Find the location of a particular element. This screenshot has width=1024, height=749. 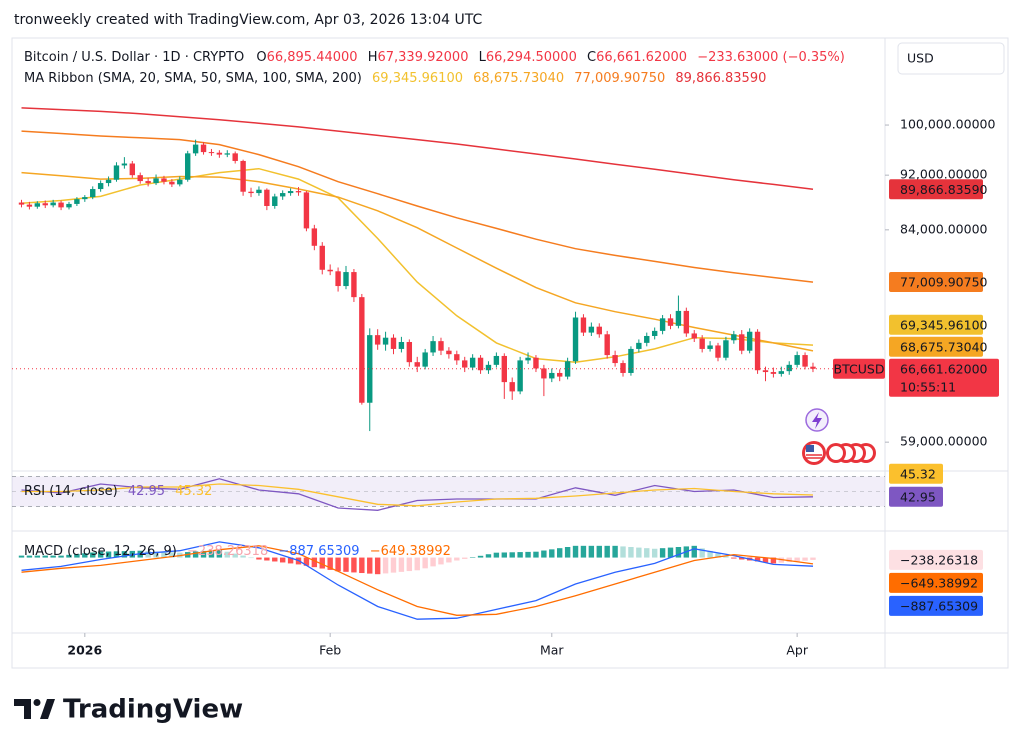

badge-label: −649.38992 is located at coordinates (939, 582).